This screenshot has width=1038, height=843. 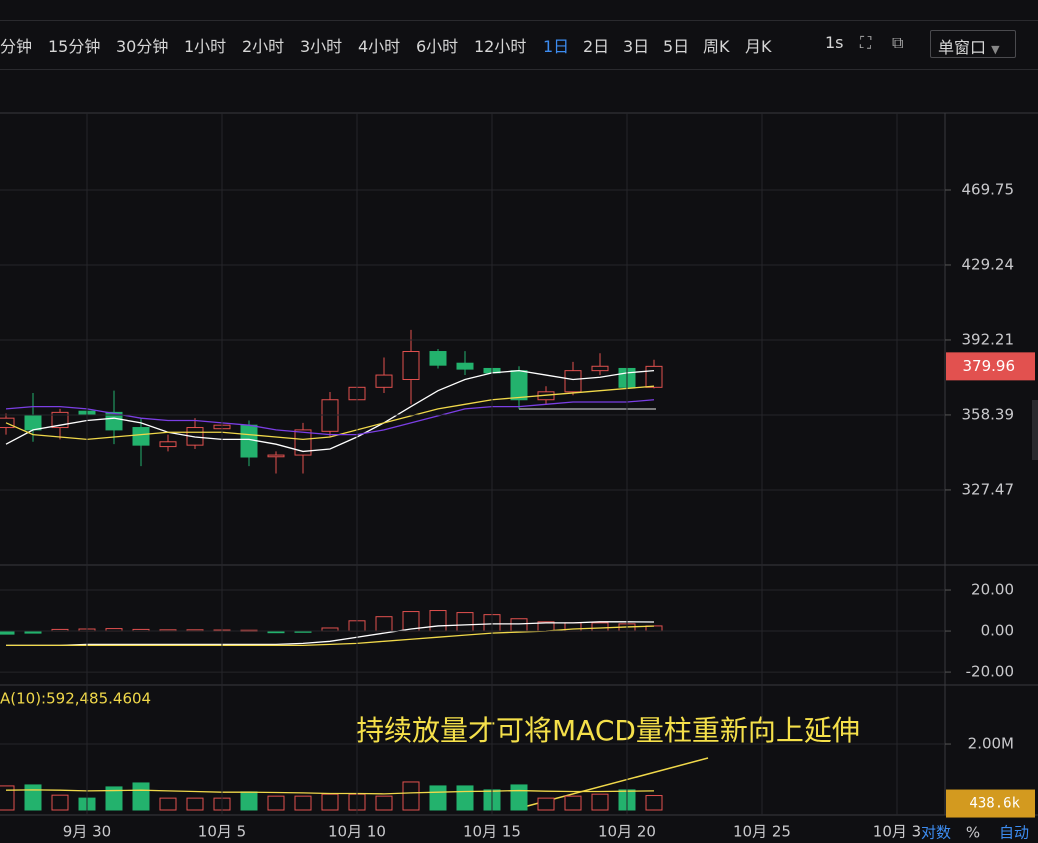 I want to click on x-tick-label: 10月 5, so click(x=222, y=832).